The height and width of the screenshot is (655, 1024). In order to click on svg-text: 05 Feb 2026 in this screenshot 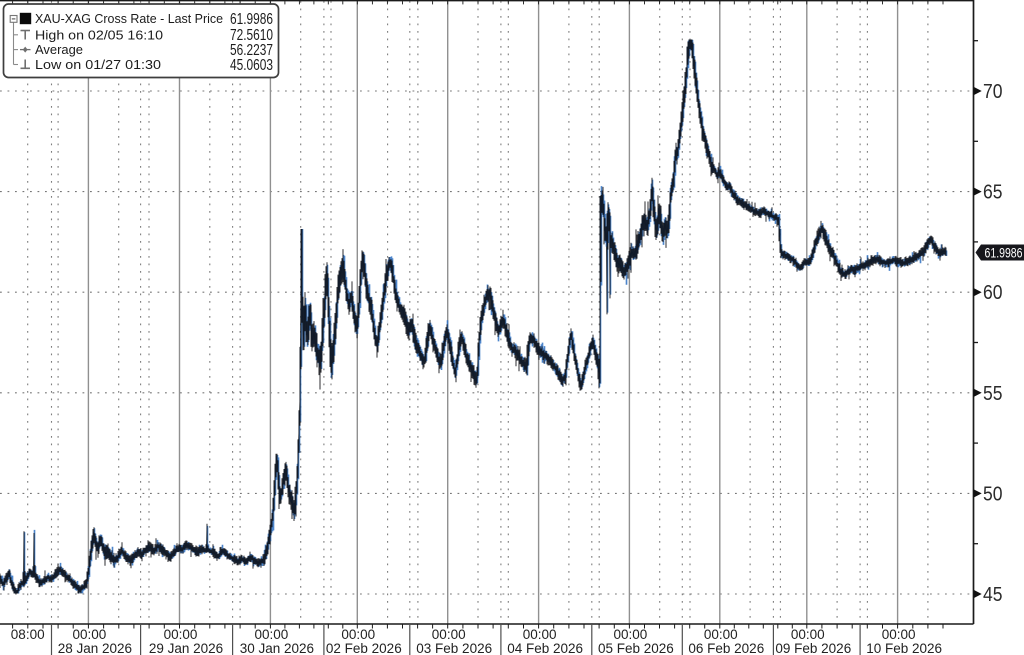, I will do `click(636, 648)`.